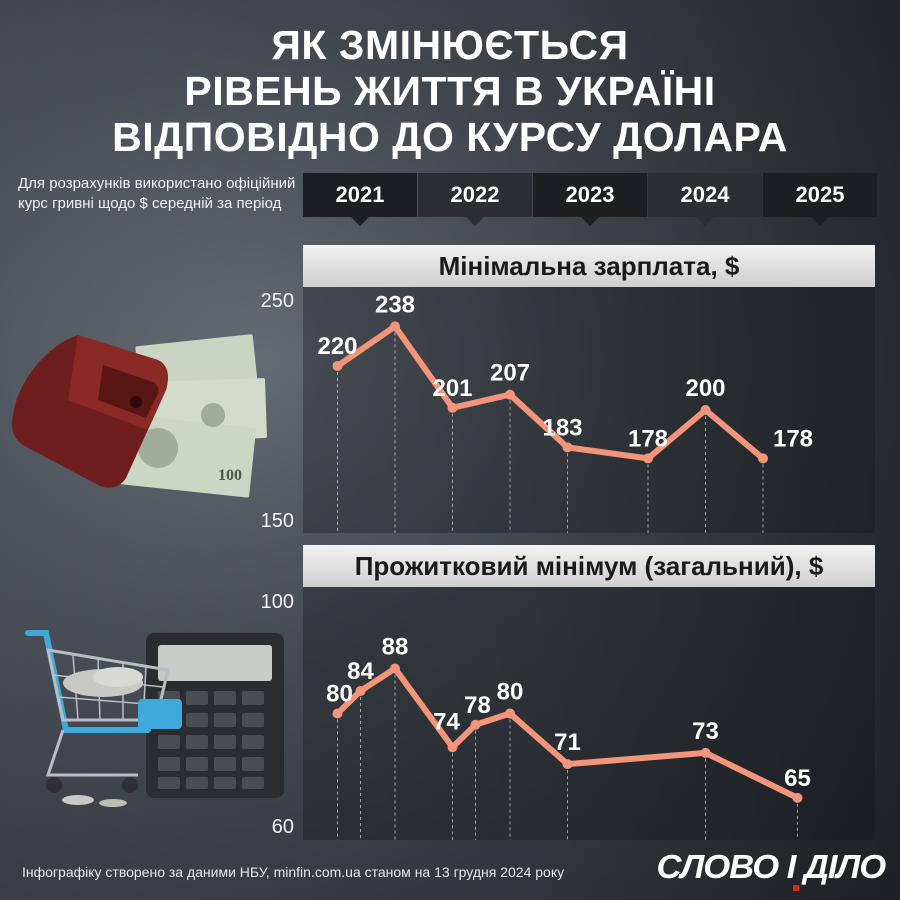  I want to click on title-line-1: ЯК ЗМІНЮЄТЬСЯ, so click(450, 45).